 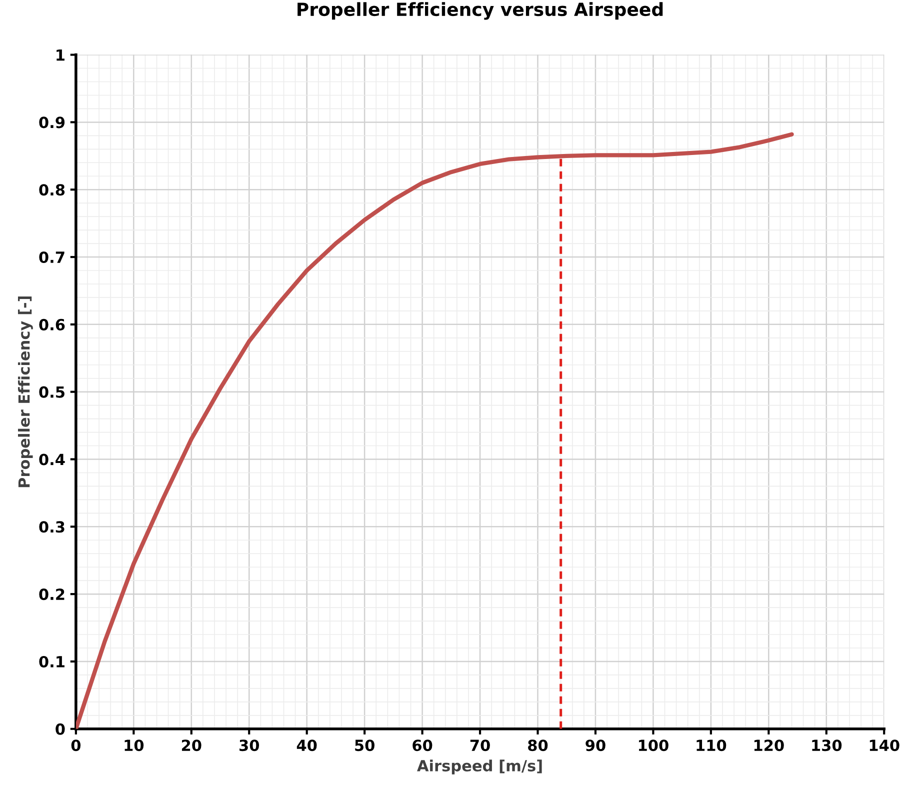 I want to click on x-tick-label: 40, so click(x=306, y=746).